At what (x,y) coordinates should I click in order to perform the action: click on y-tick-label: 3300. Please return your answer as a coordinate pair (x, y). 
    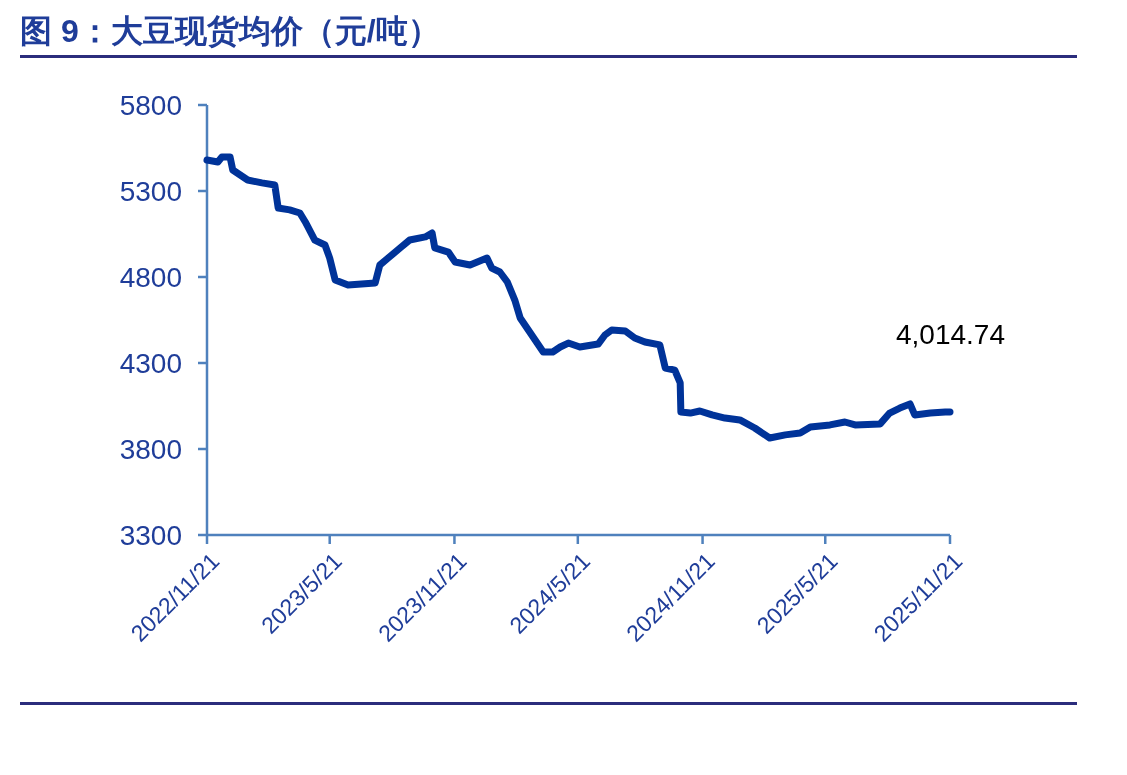
    Looking at the image, I should click on (150, 535).